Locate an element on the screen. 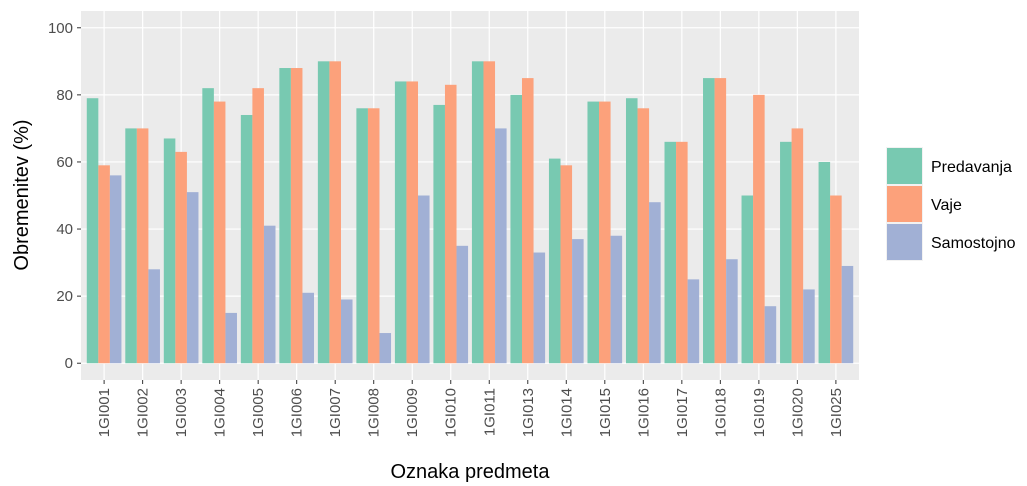 The width and height of the screenshot is (1027, 486). x-tick-label: 1GI020 is located at coordinates (797, 412).